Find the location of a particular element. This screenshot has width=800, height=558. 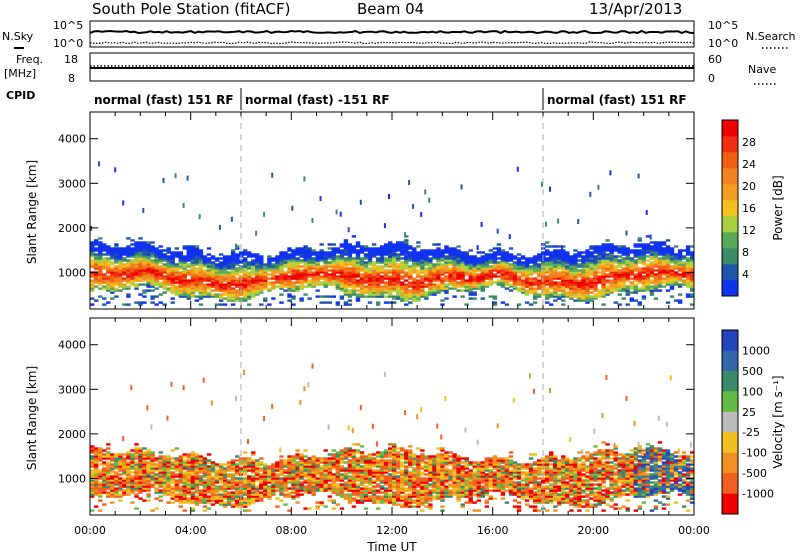

cpid-segment-label: normal (fast) -151 RF is located at coordinates (317, 100).